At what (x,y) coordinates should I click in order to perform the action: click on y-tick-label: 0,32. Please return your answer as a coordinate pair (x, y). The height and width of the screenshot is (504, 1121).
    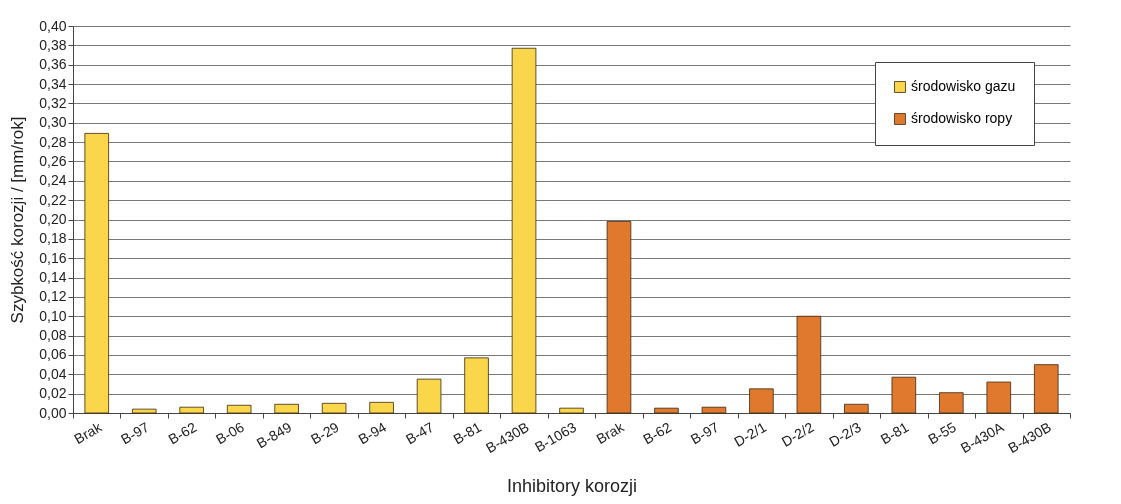
    Looking at the image, I should click on (53, 102).